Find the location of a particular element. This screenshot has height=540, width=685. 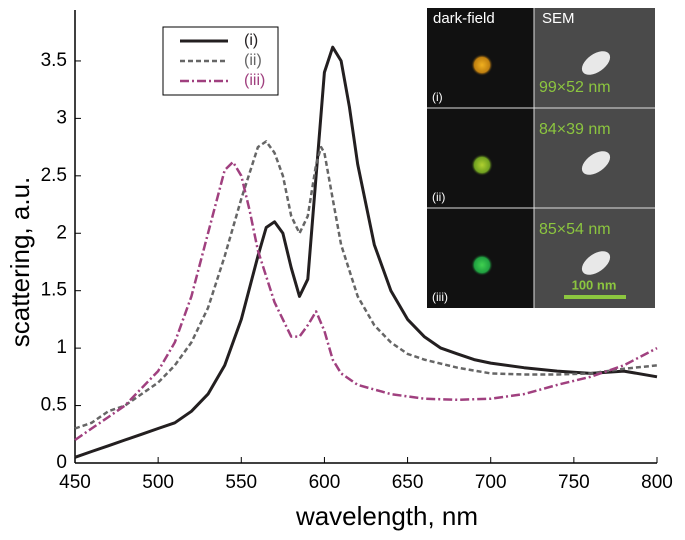

scale-bar-label: 100 nm is located at coordinates (594, 284).